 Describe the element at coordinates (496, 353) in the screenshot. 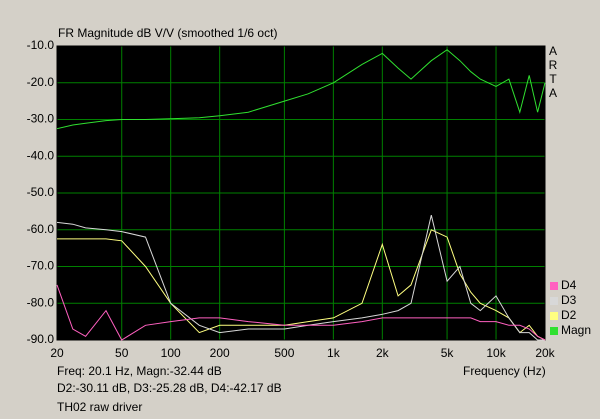

I see `x-tick-label: 10k` at that location.